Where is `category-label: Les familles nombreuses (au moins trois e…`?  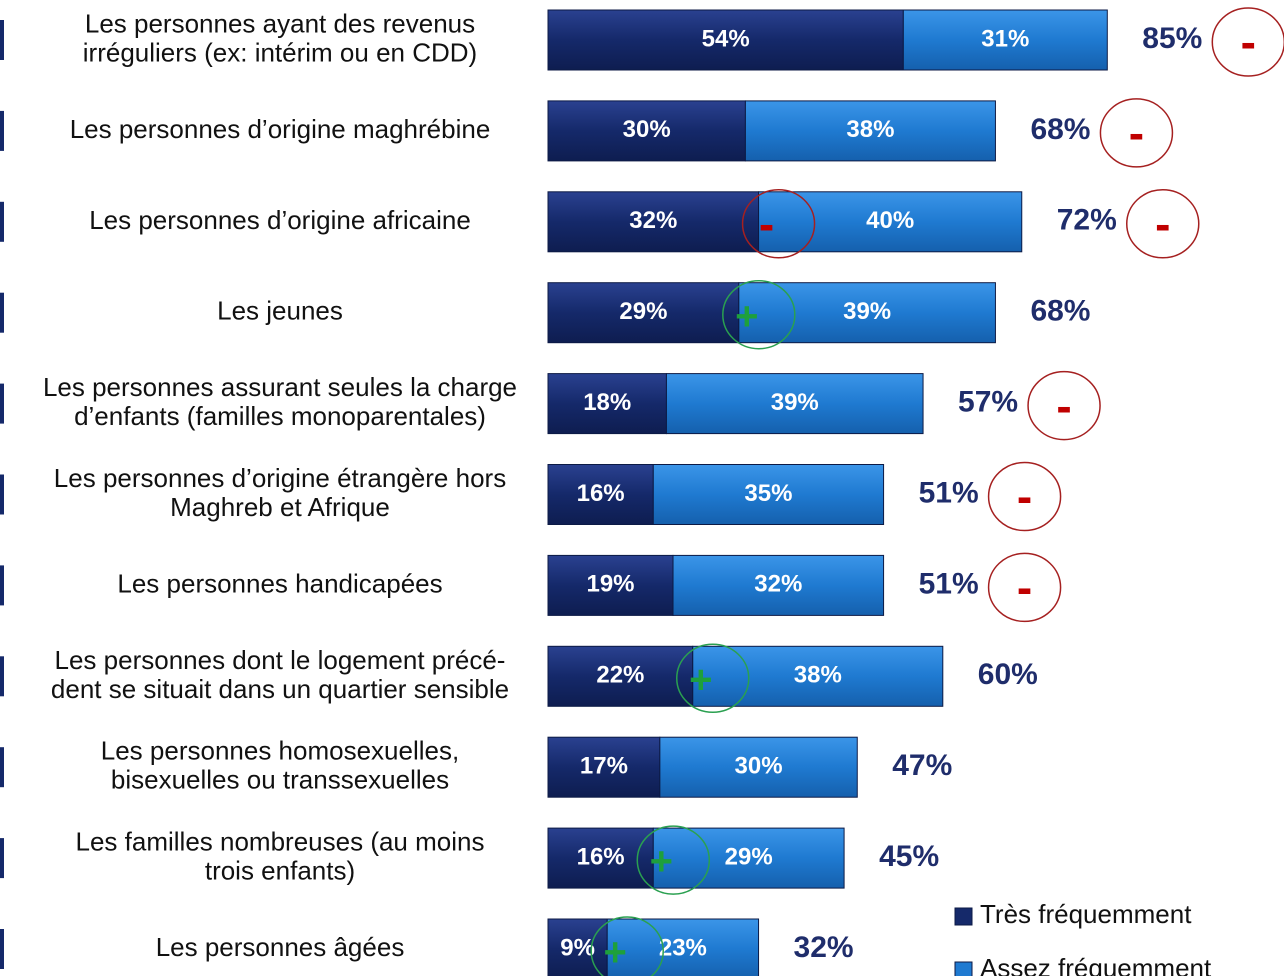 category-label: Les familles nombreuses (au moins trois e… is located at coordinates (280, 855).